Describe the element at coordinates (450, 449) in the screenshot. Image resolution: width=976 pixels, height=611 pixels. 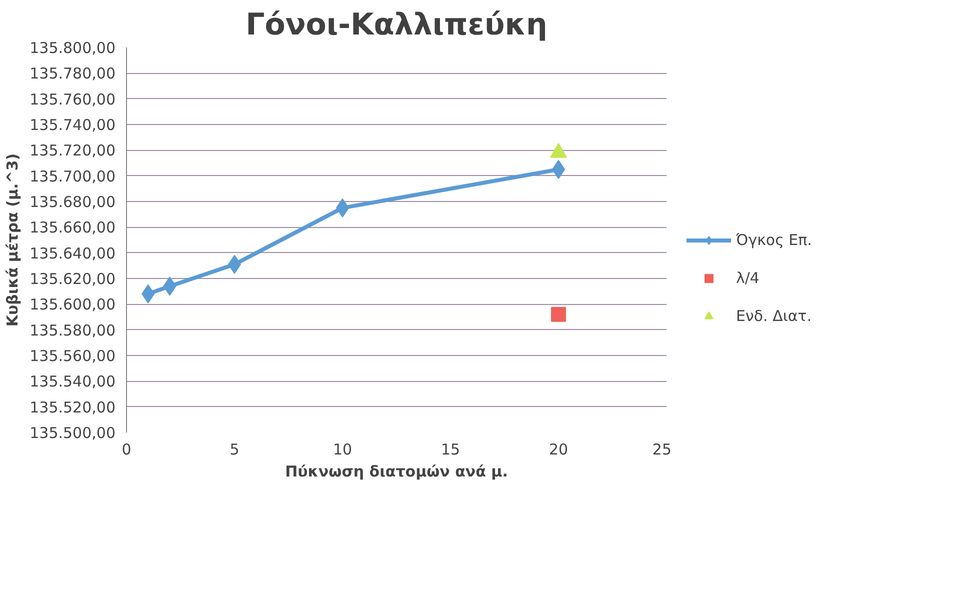
I see `x-tick-label: 15` at that location.